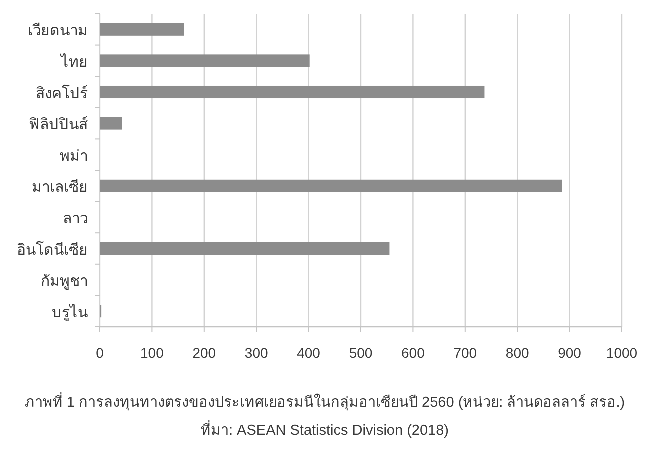  What do you see at coordinates (466, 353) in the screenshot?
I see `x-tick-label: 700` at bounding box center [466, 353].